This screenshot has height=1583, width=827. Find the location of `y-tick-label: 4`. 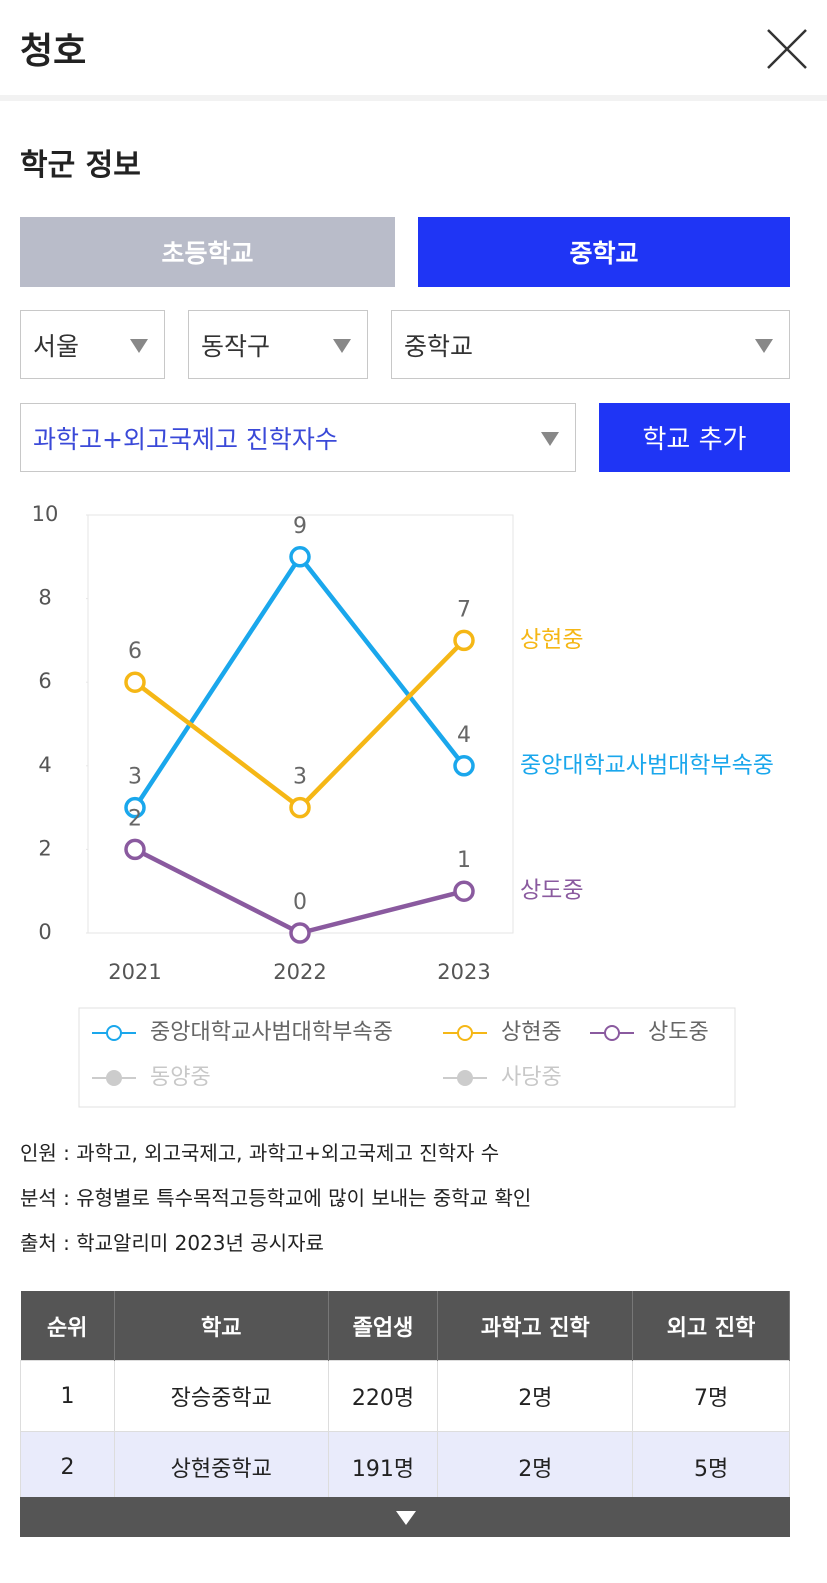

y-tick-label: 4 is located at coordinates (44, 765).